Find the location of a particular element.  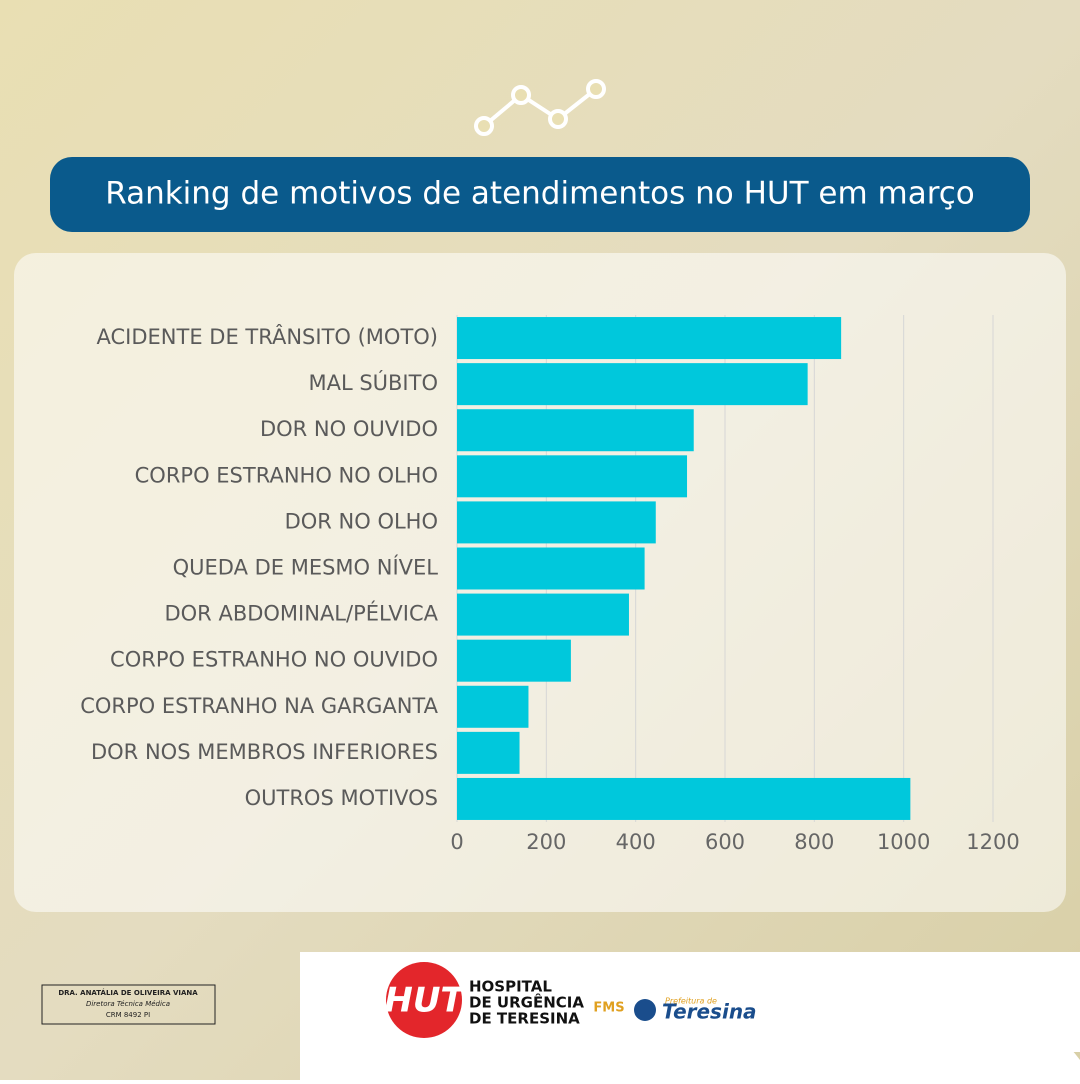

y-tick-label: CORPO ESTRANHO NO OUVIDO is located at coordinates (274, 660).